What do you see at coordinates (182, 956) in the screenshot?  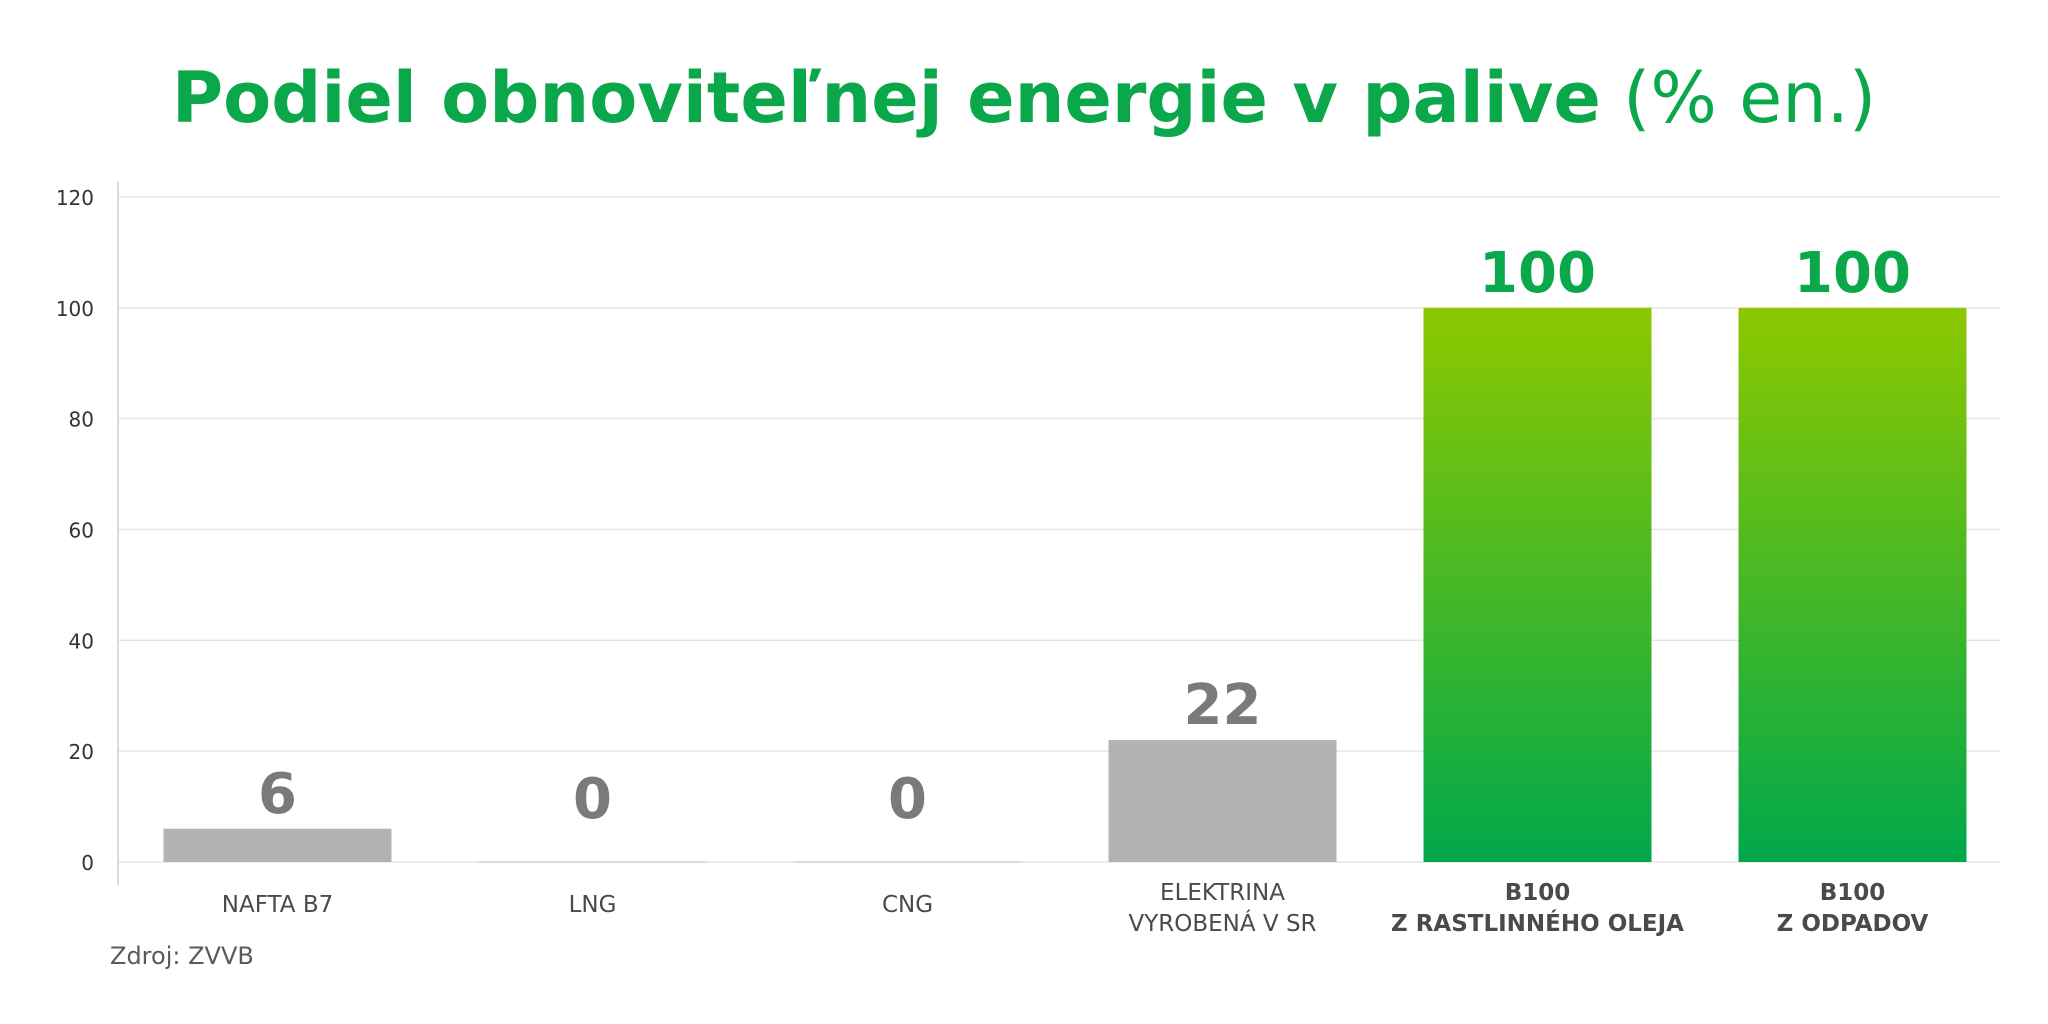 I see `source-note: Zdroj: ZVVB` at bounding box center [182, 956].